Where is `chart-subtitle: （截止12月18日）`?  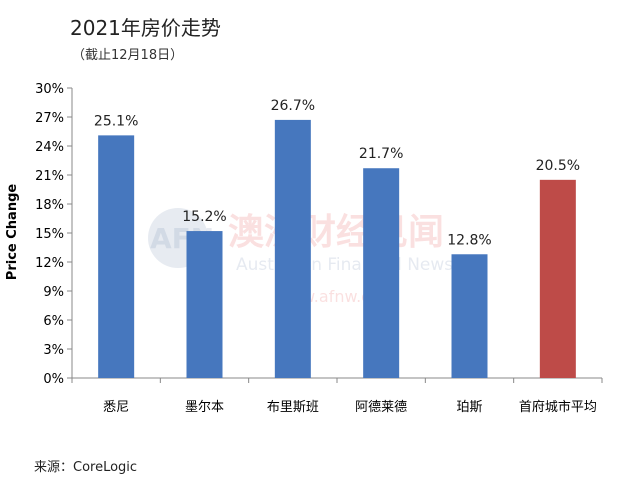 chart-subtitle: （截止12月18日） is located at coordinates (128, 55).